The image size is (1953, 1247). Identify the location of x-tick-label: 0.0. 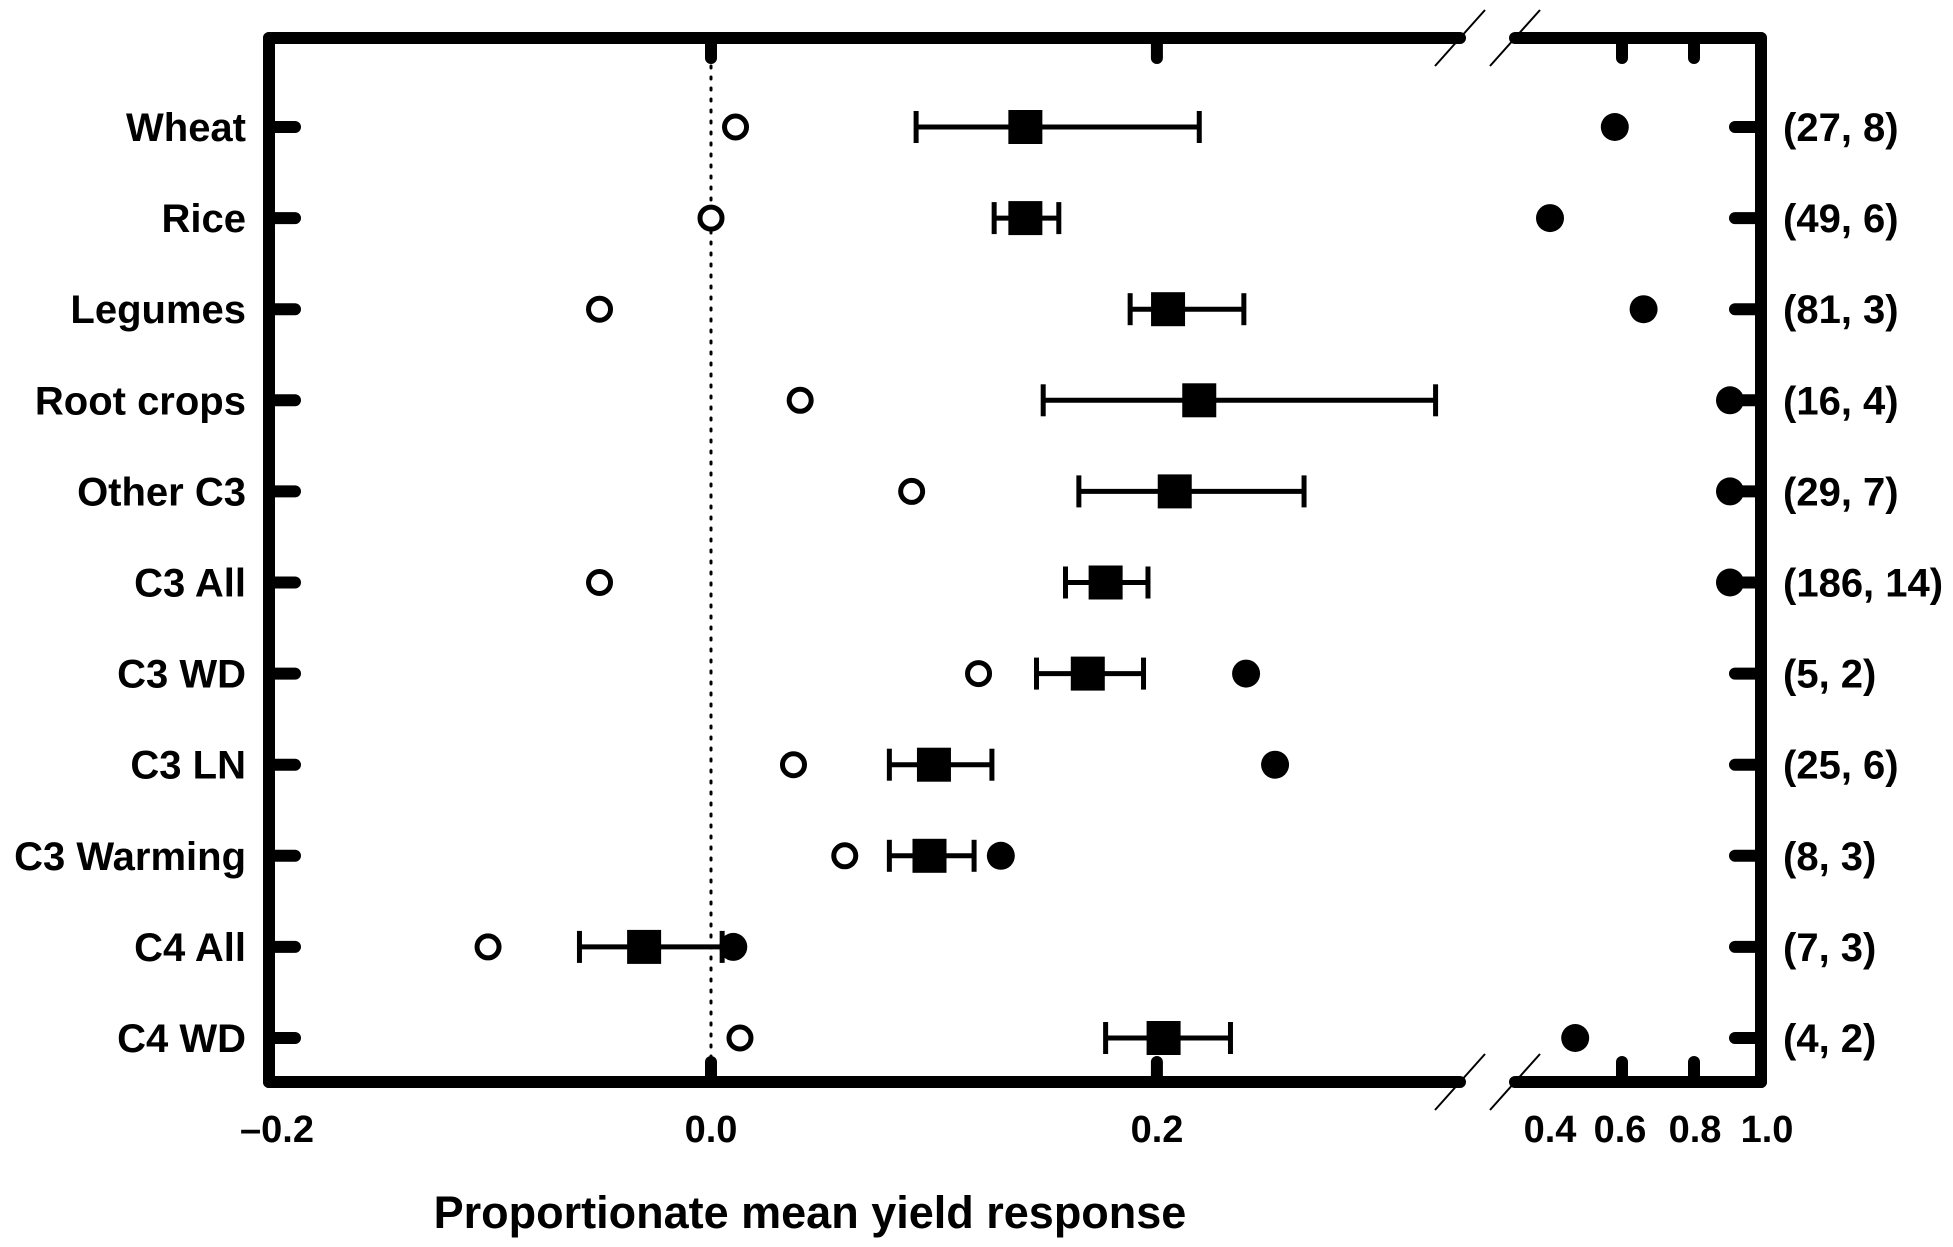
(711, 1130).